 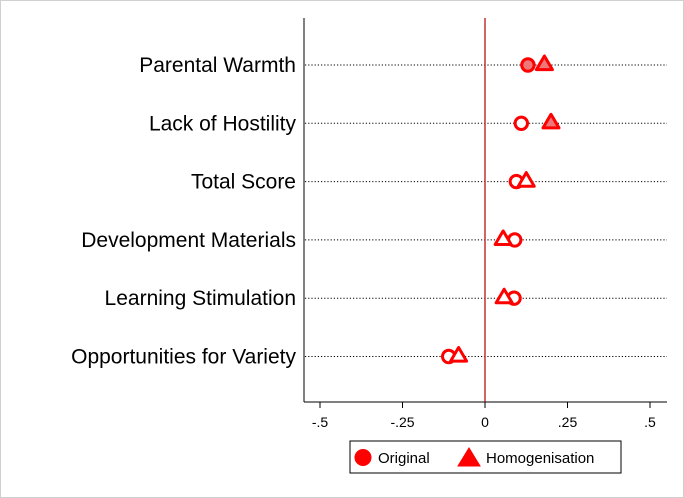 What do you see at coordinates (402, 422) in the screenshot?
I see `x-tick-label: -.25` at bounding box center [402, 422].